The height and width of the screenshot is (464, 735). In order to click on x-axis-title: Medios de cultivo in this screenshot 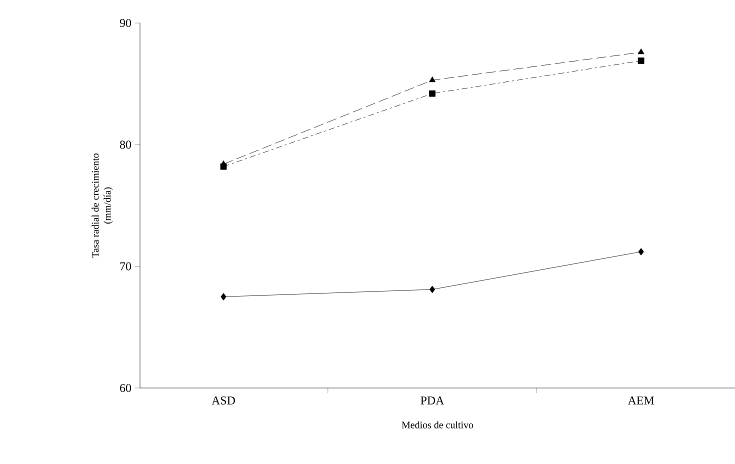, I will do `click(438, 424)`.